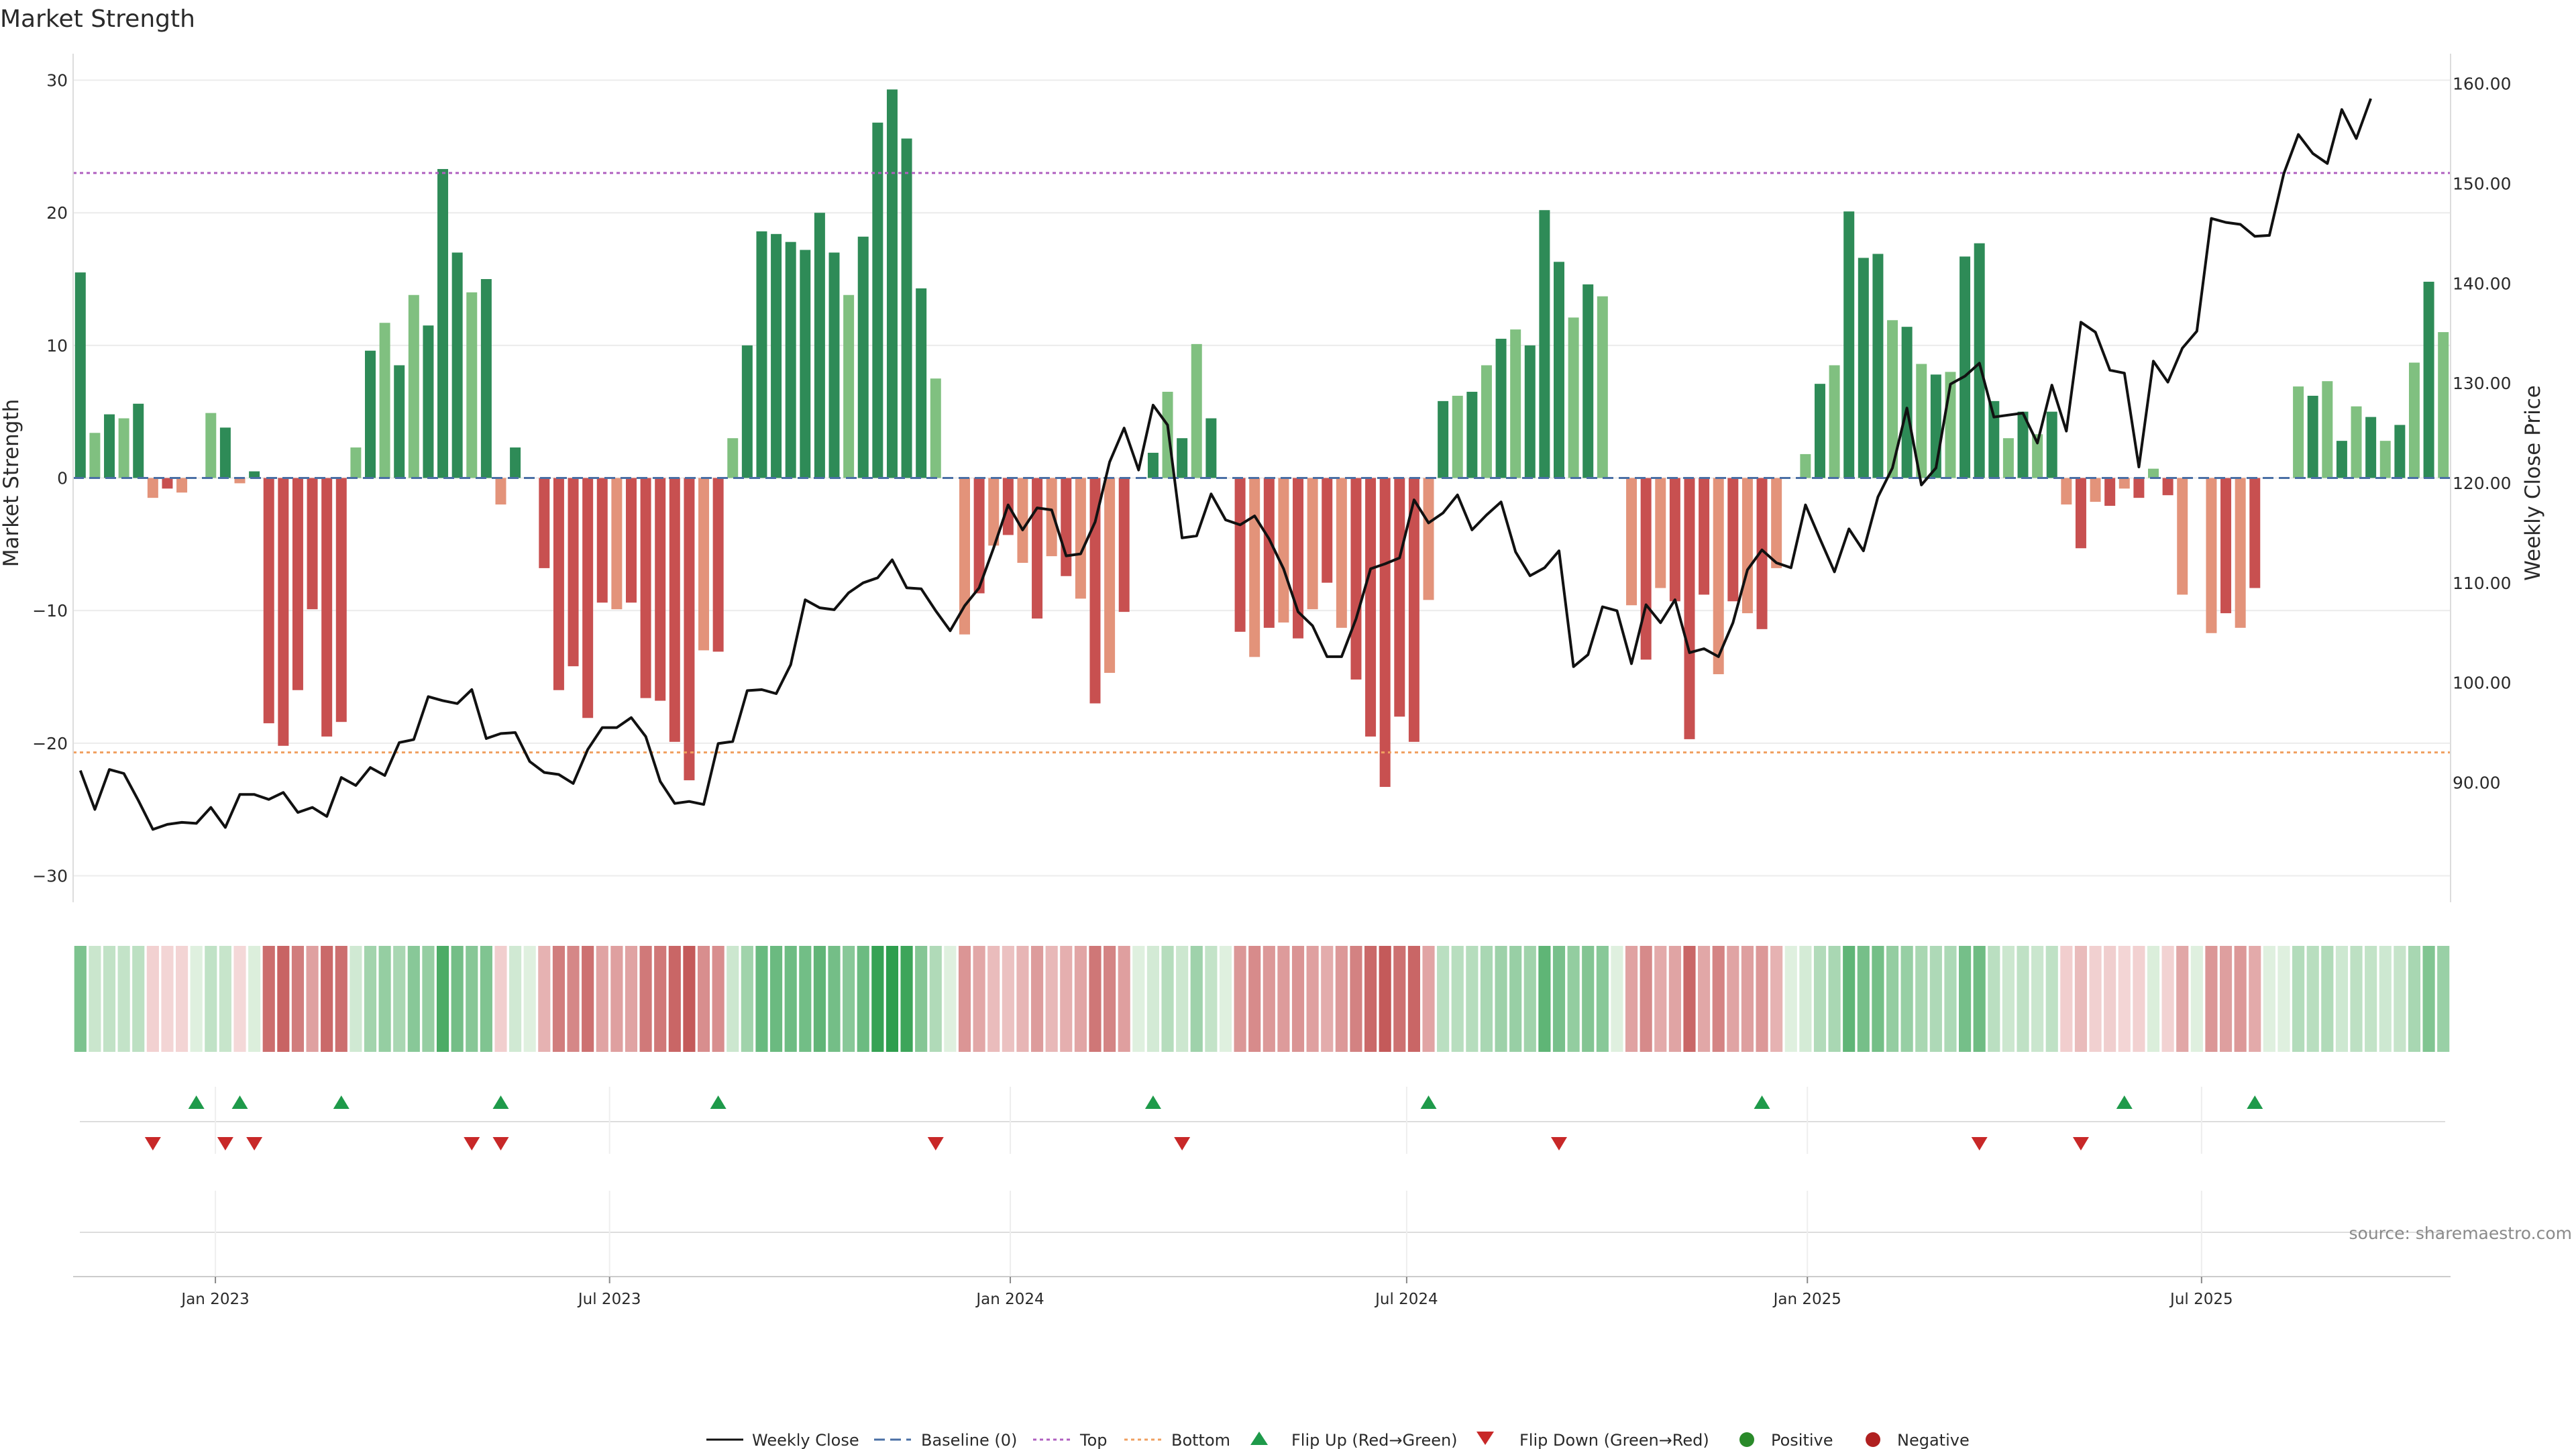  I want to click on right-tick-label: 90.00, so click(2477, 782).